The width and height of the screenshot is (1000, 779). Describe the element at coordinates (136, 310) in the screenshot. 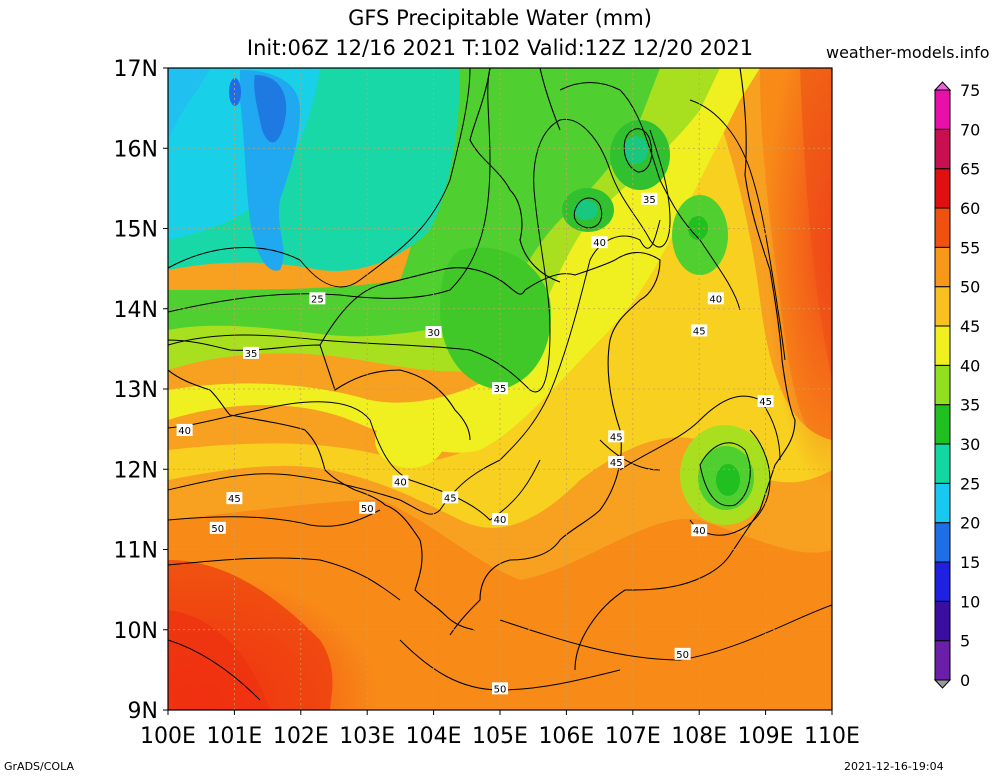

I see `y-tick-label: 14N` at that location.